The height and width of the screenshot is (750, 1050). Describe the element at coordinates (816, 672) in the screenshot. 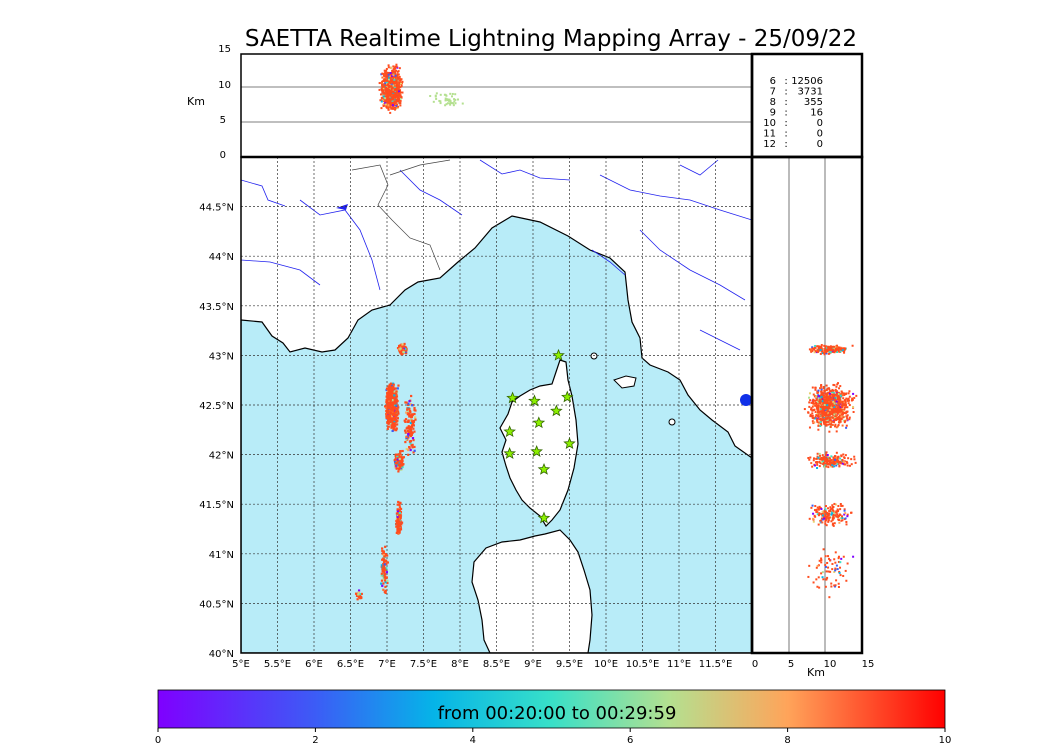

I see `side-panel-xlabel: Km` at that location.